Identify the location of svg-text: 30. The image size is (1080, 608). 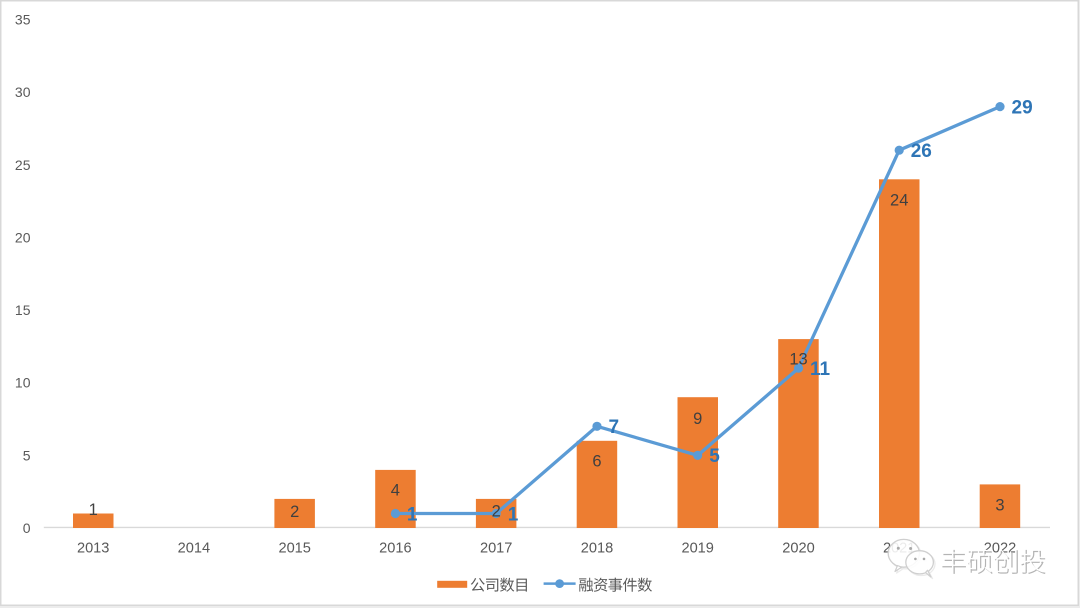
(23, 92).